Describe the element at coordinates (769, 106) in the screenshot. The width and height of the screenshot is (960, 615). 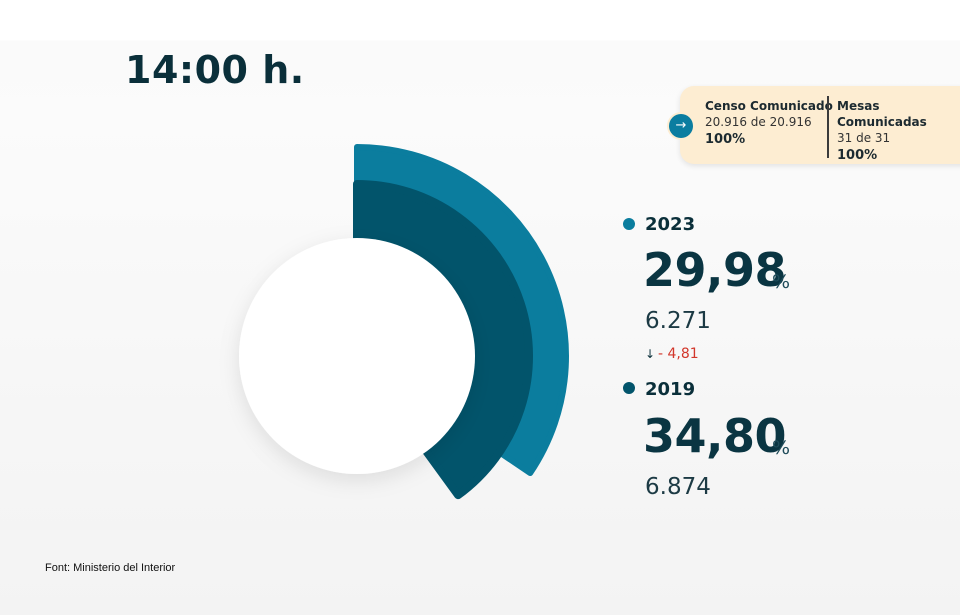
I see `census-label: Censo Comunicado` at that location.